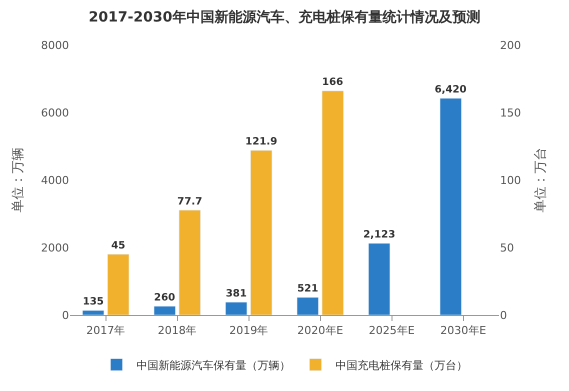 This screenshot has height=391, width=569. I want to click on y2-tick-label: 200, so click(510, 45).